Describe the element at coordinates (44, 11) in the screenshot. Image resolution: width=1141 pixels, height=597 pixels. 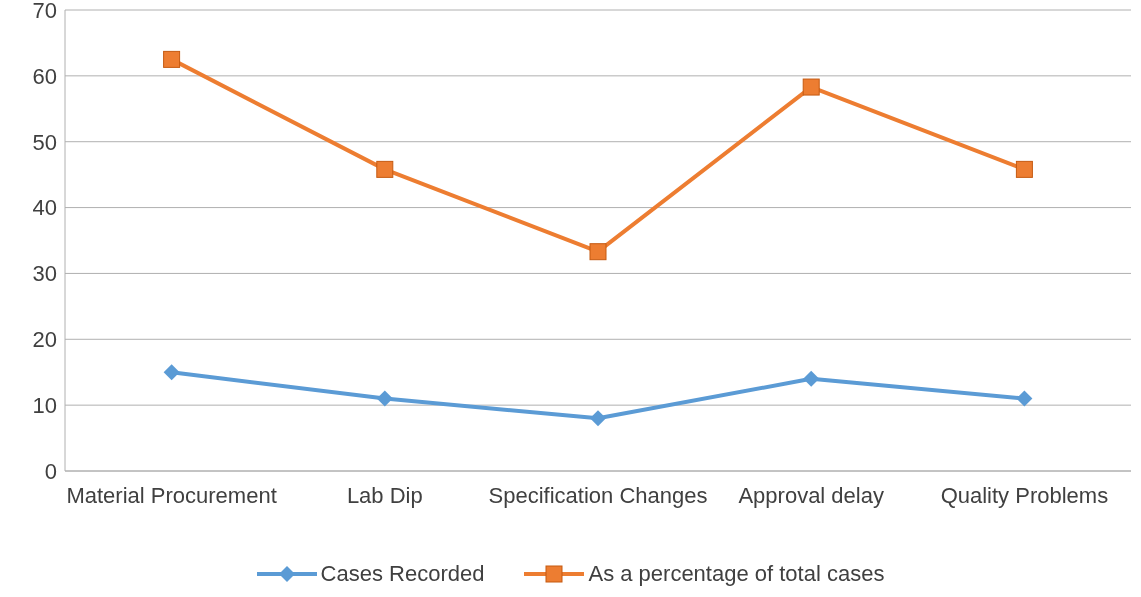
I see `y-tick-label: 70` at that location.